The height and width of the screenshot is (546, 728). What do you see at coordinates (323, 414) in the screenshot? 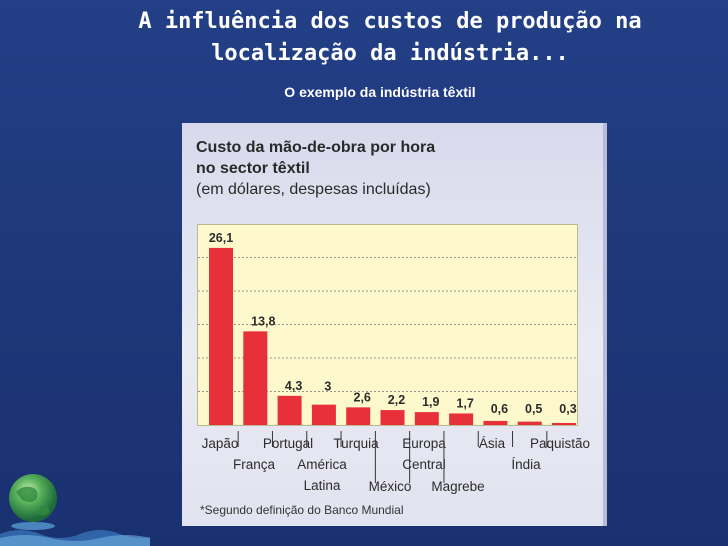
I see `bar-américa-latina` at bounding box center [323, 414].